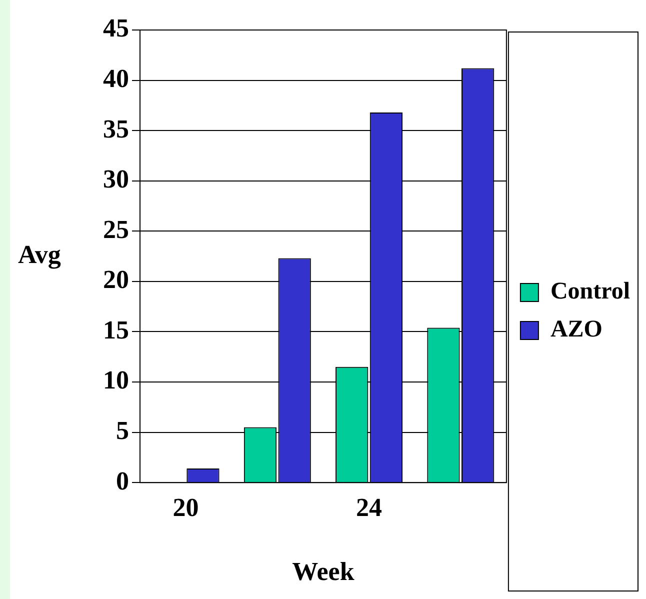  Describe the element at coordinates (116, 329) in the screenshot. I see `y-tick-label: 15` at that location.